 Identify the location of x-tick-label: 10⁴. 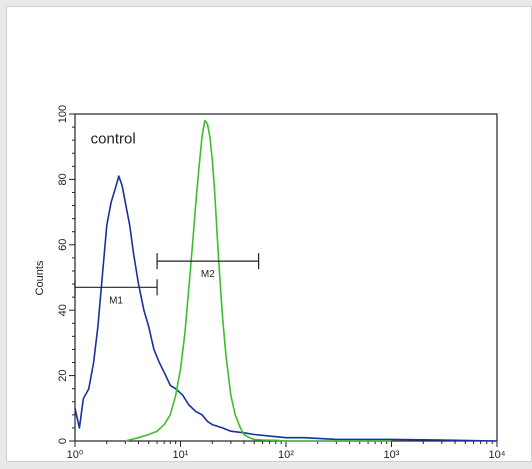
(497, 455).